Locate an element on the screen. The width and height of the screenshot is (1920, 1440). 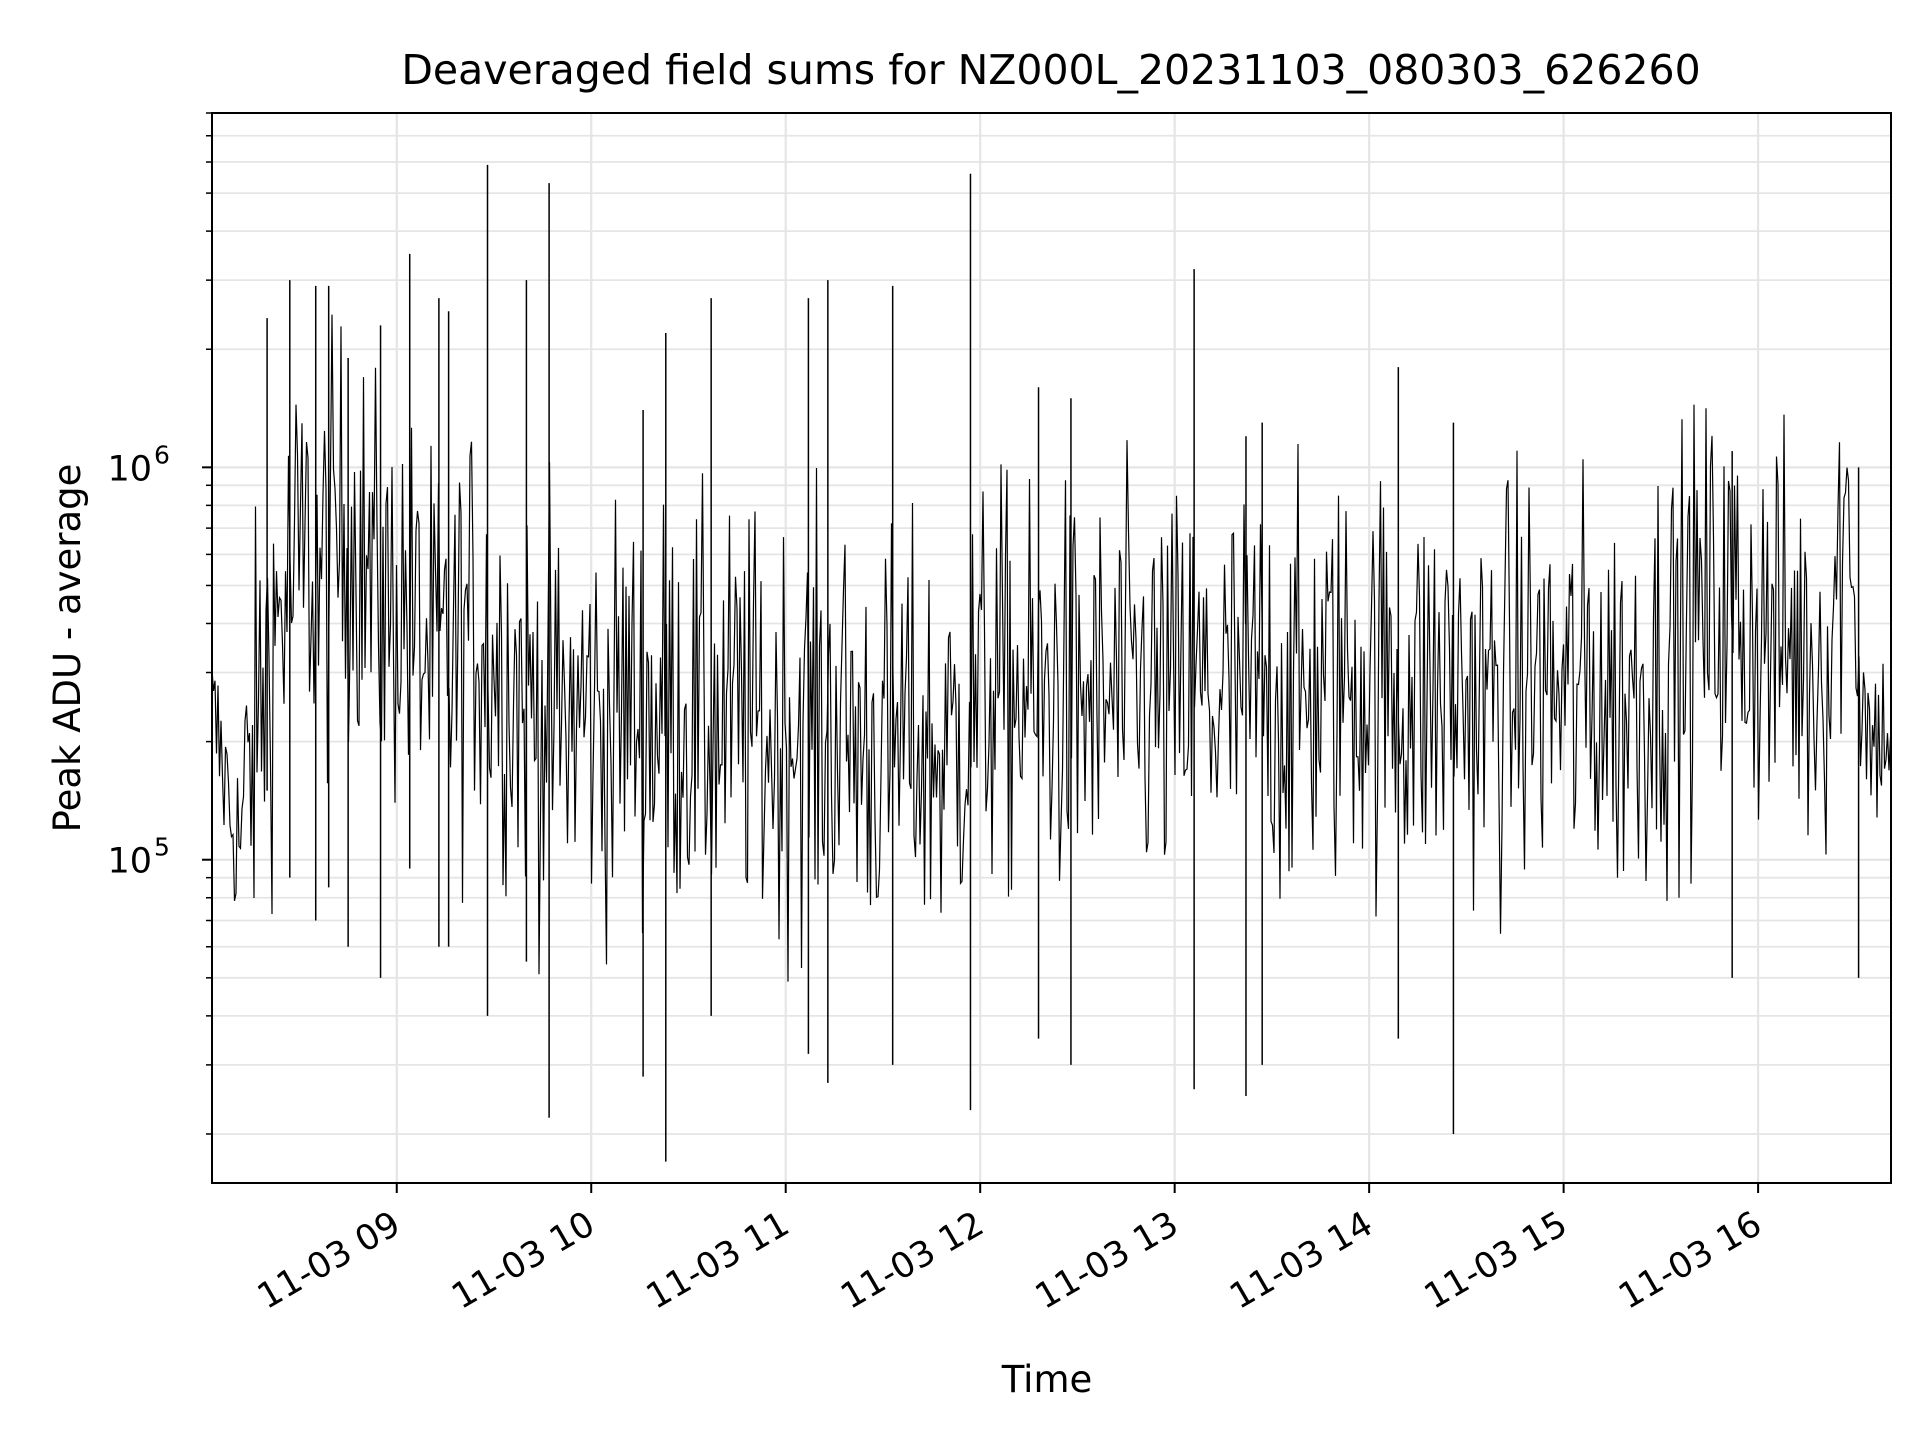
y-tick-label-exponent: 6 is located at coordinates (162, 454).